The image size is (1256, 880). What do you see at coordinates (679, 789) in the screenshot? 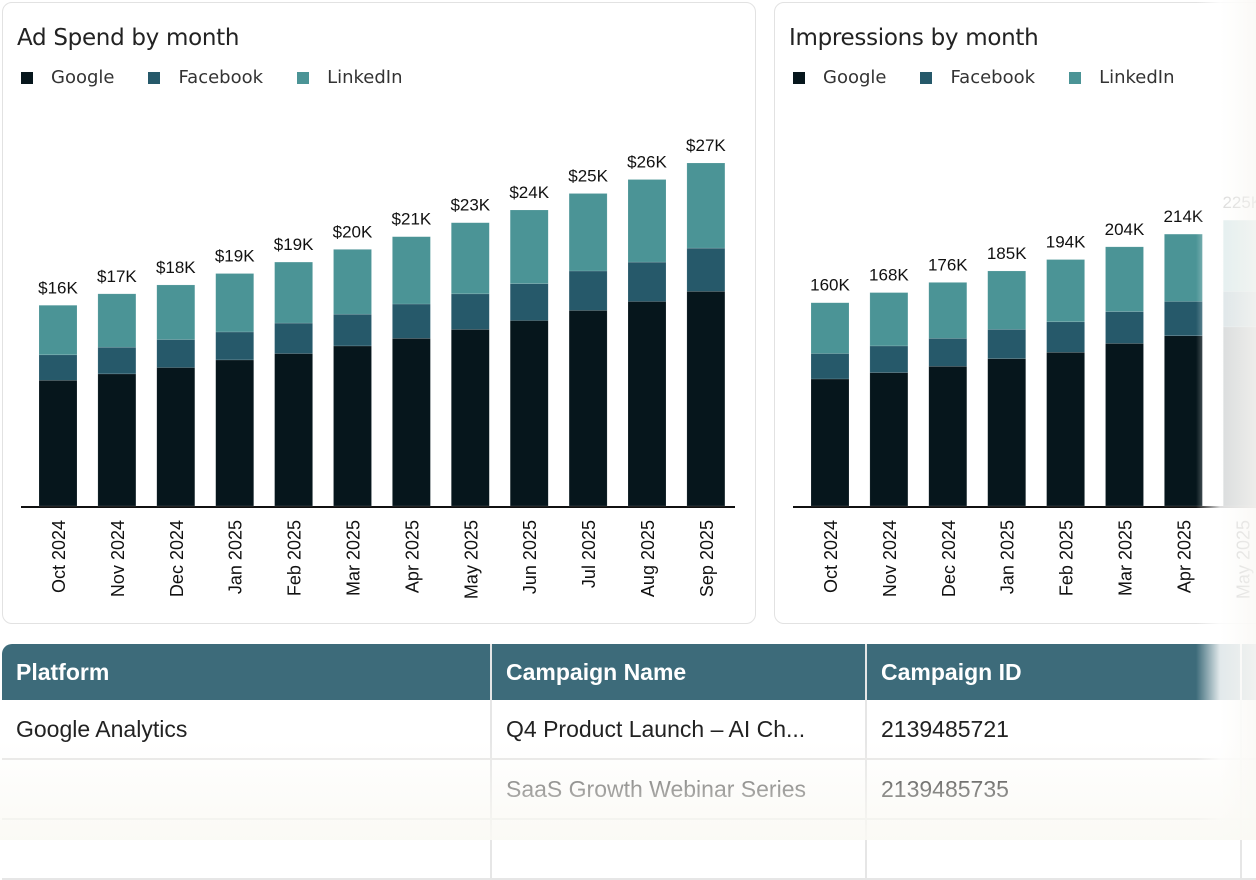
I see `cell-campaign-name: SaaS Growth Webinar Series` at bounding box center [679, 789].